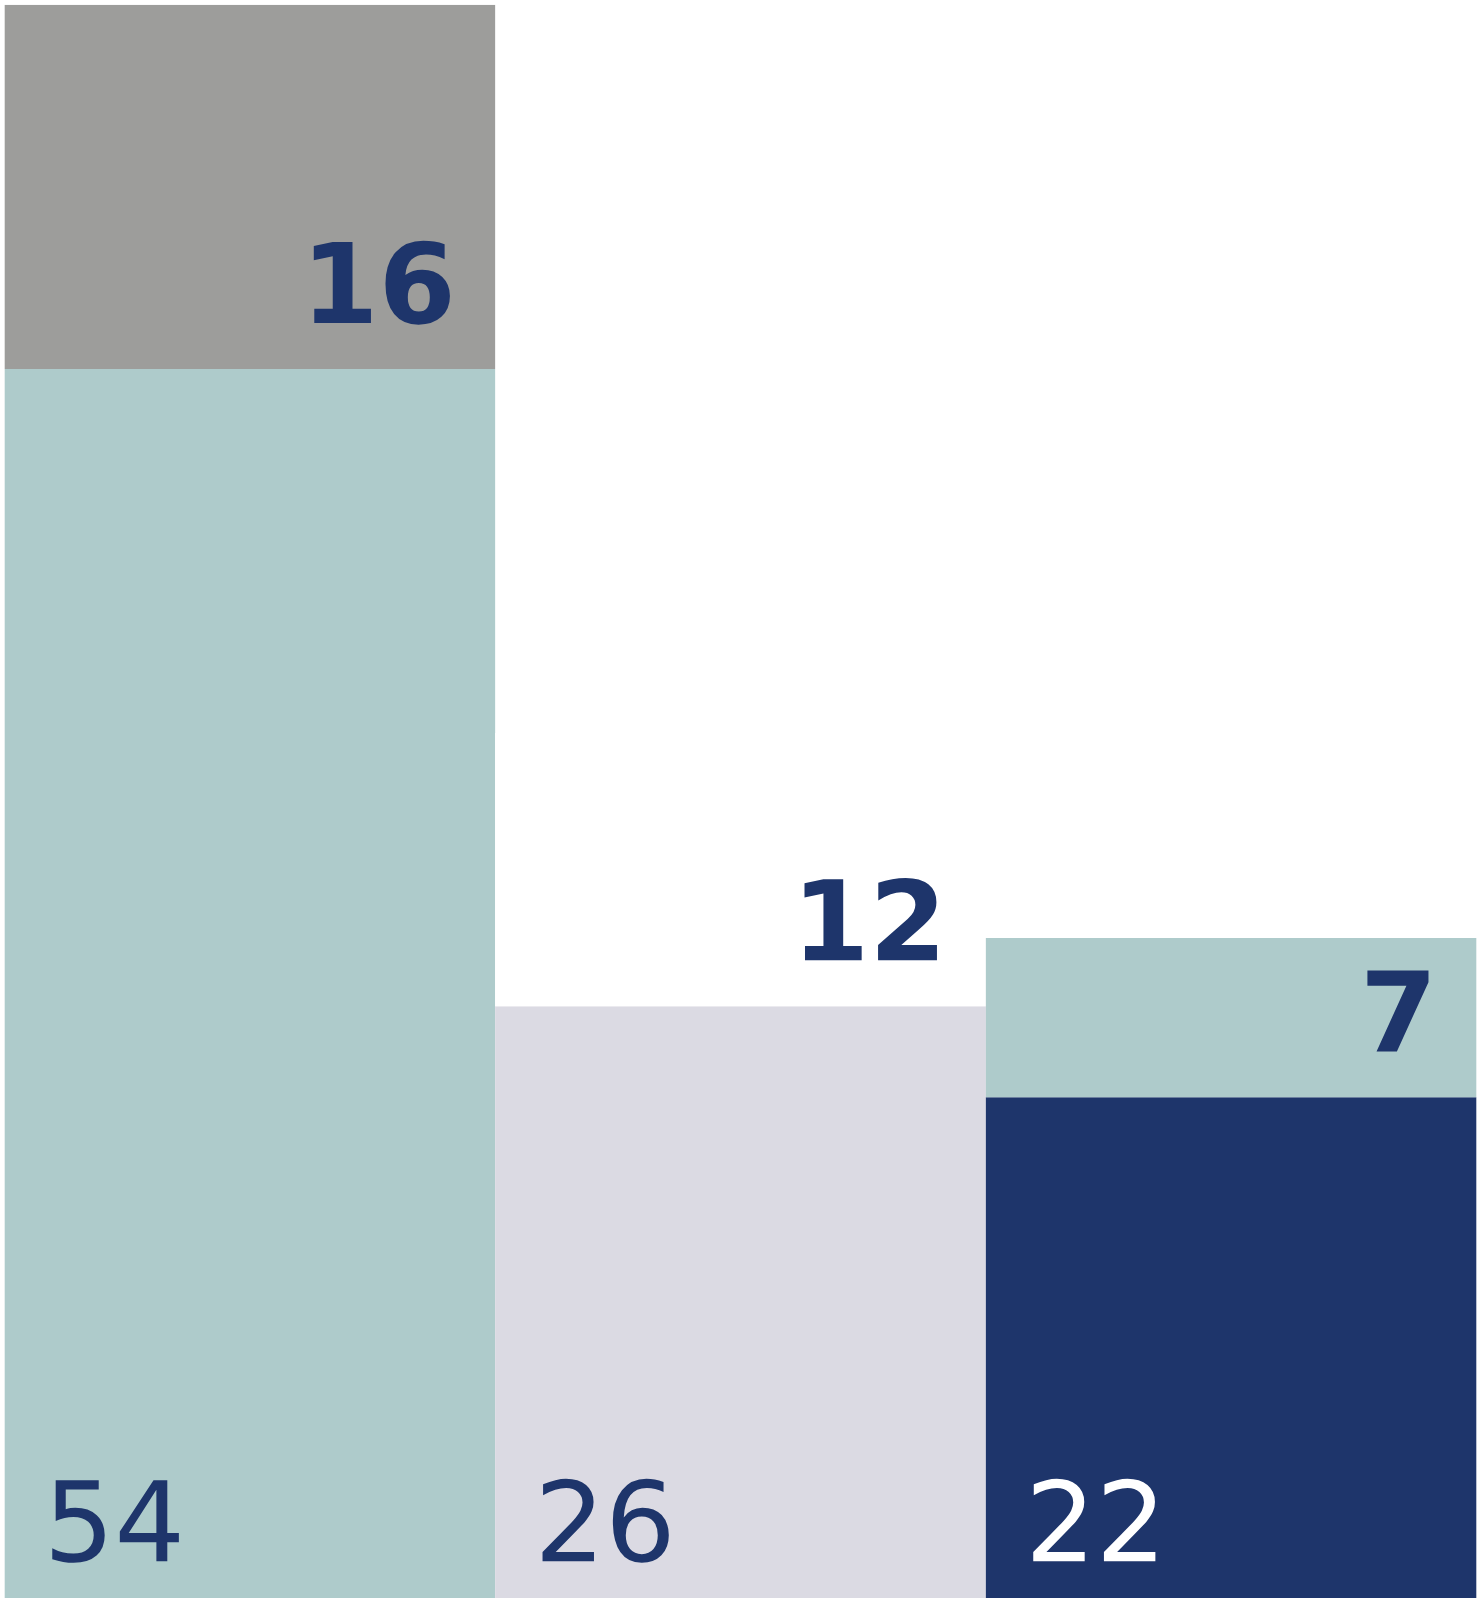 This screenshot has height=1598, width=1481. I want to click on data-label: 12, so click(870, 919).